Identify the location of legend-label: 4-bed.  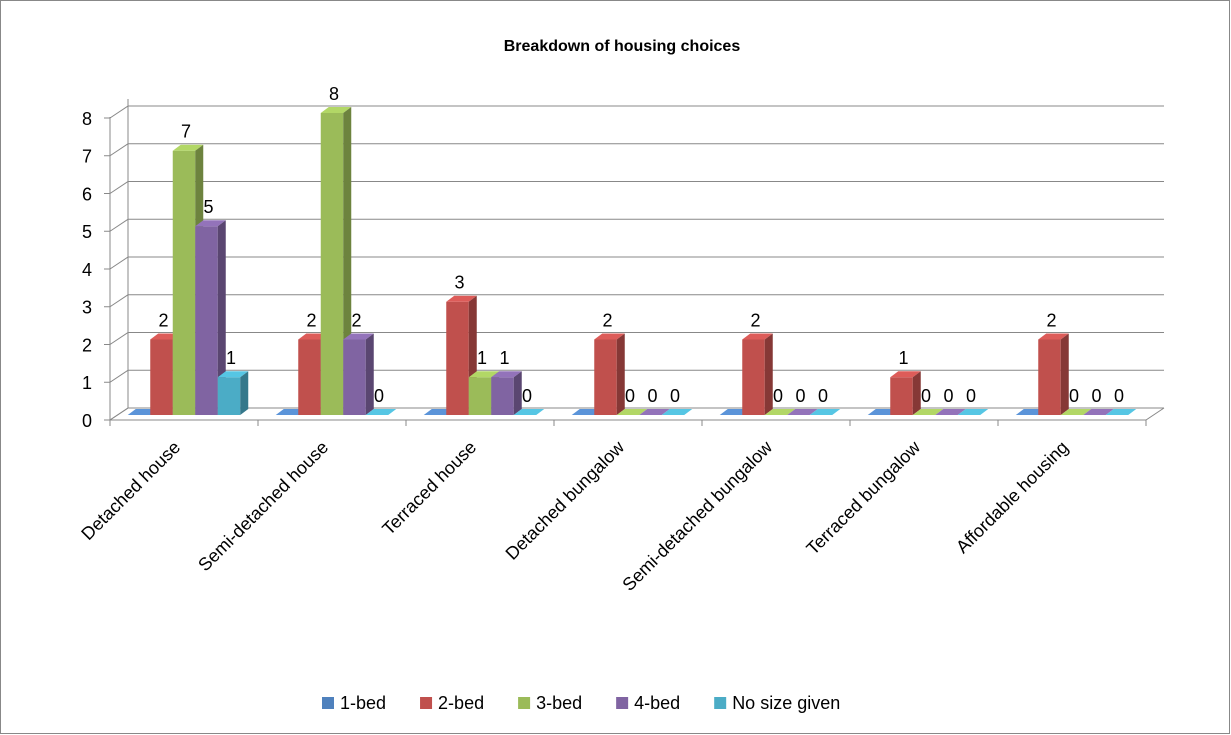
(657, 703).